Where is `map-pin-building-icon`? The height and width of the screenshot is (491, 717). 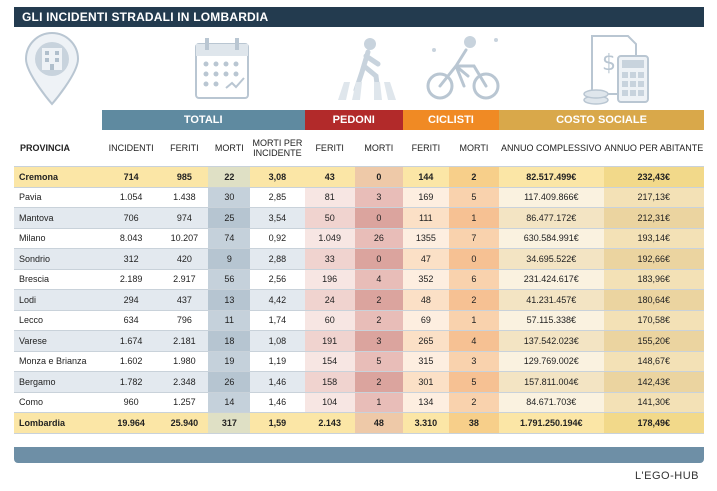
map-pin-building-icon is located at coordinates (52, 69).